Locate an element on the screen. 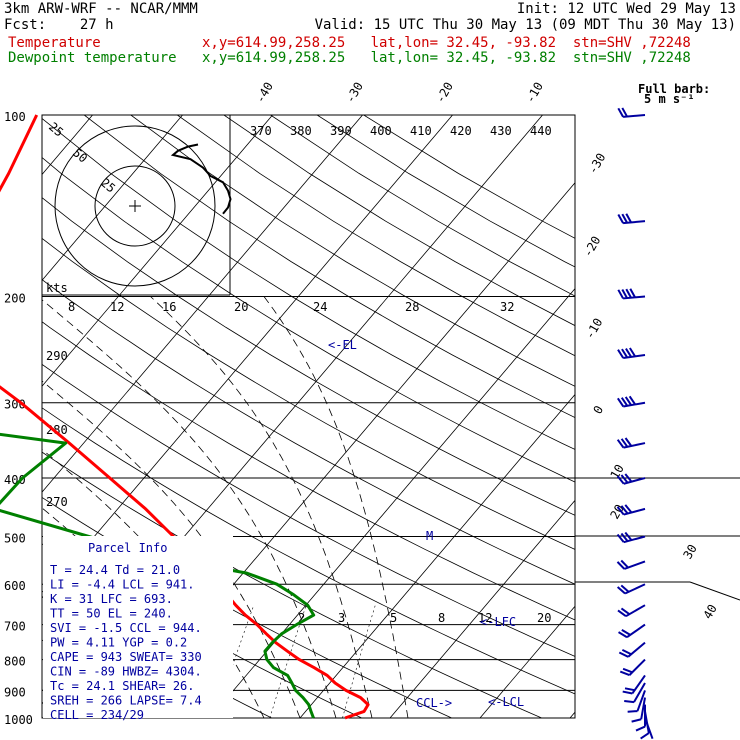 The width and height of the screenshot is (740, 740). temperature-tick-label: 40 is located at coordinates (709, 612).